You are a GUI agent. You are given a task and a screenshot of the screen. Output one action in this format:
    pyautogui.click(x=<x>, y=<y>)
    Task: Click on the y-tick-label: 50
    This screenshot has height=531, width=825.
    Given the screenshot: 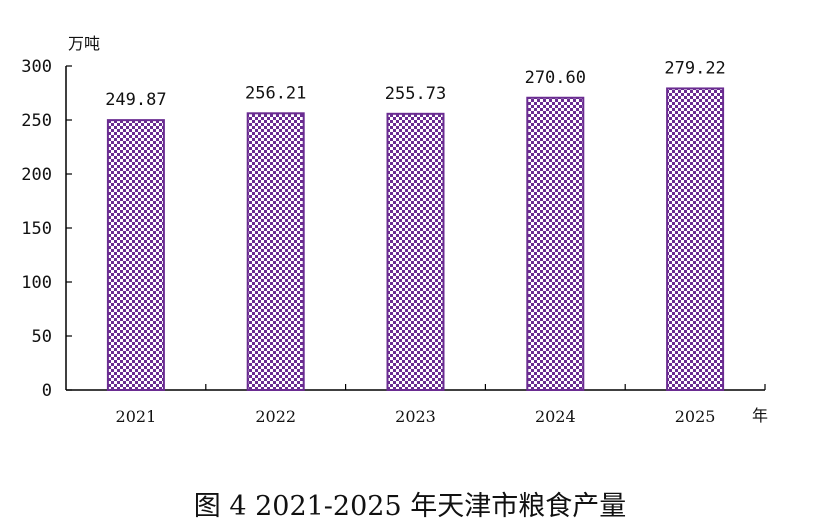 What is the action you would take?
    pyautogui.click(x=42, y=337)
    